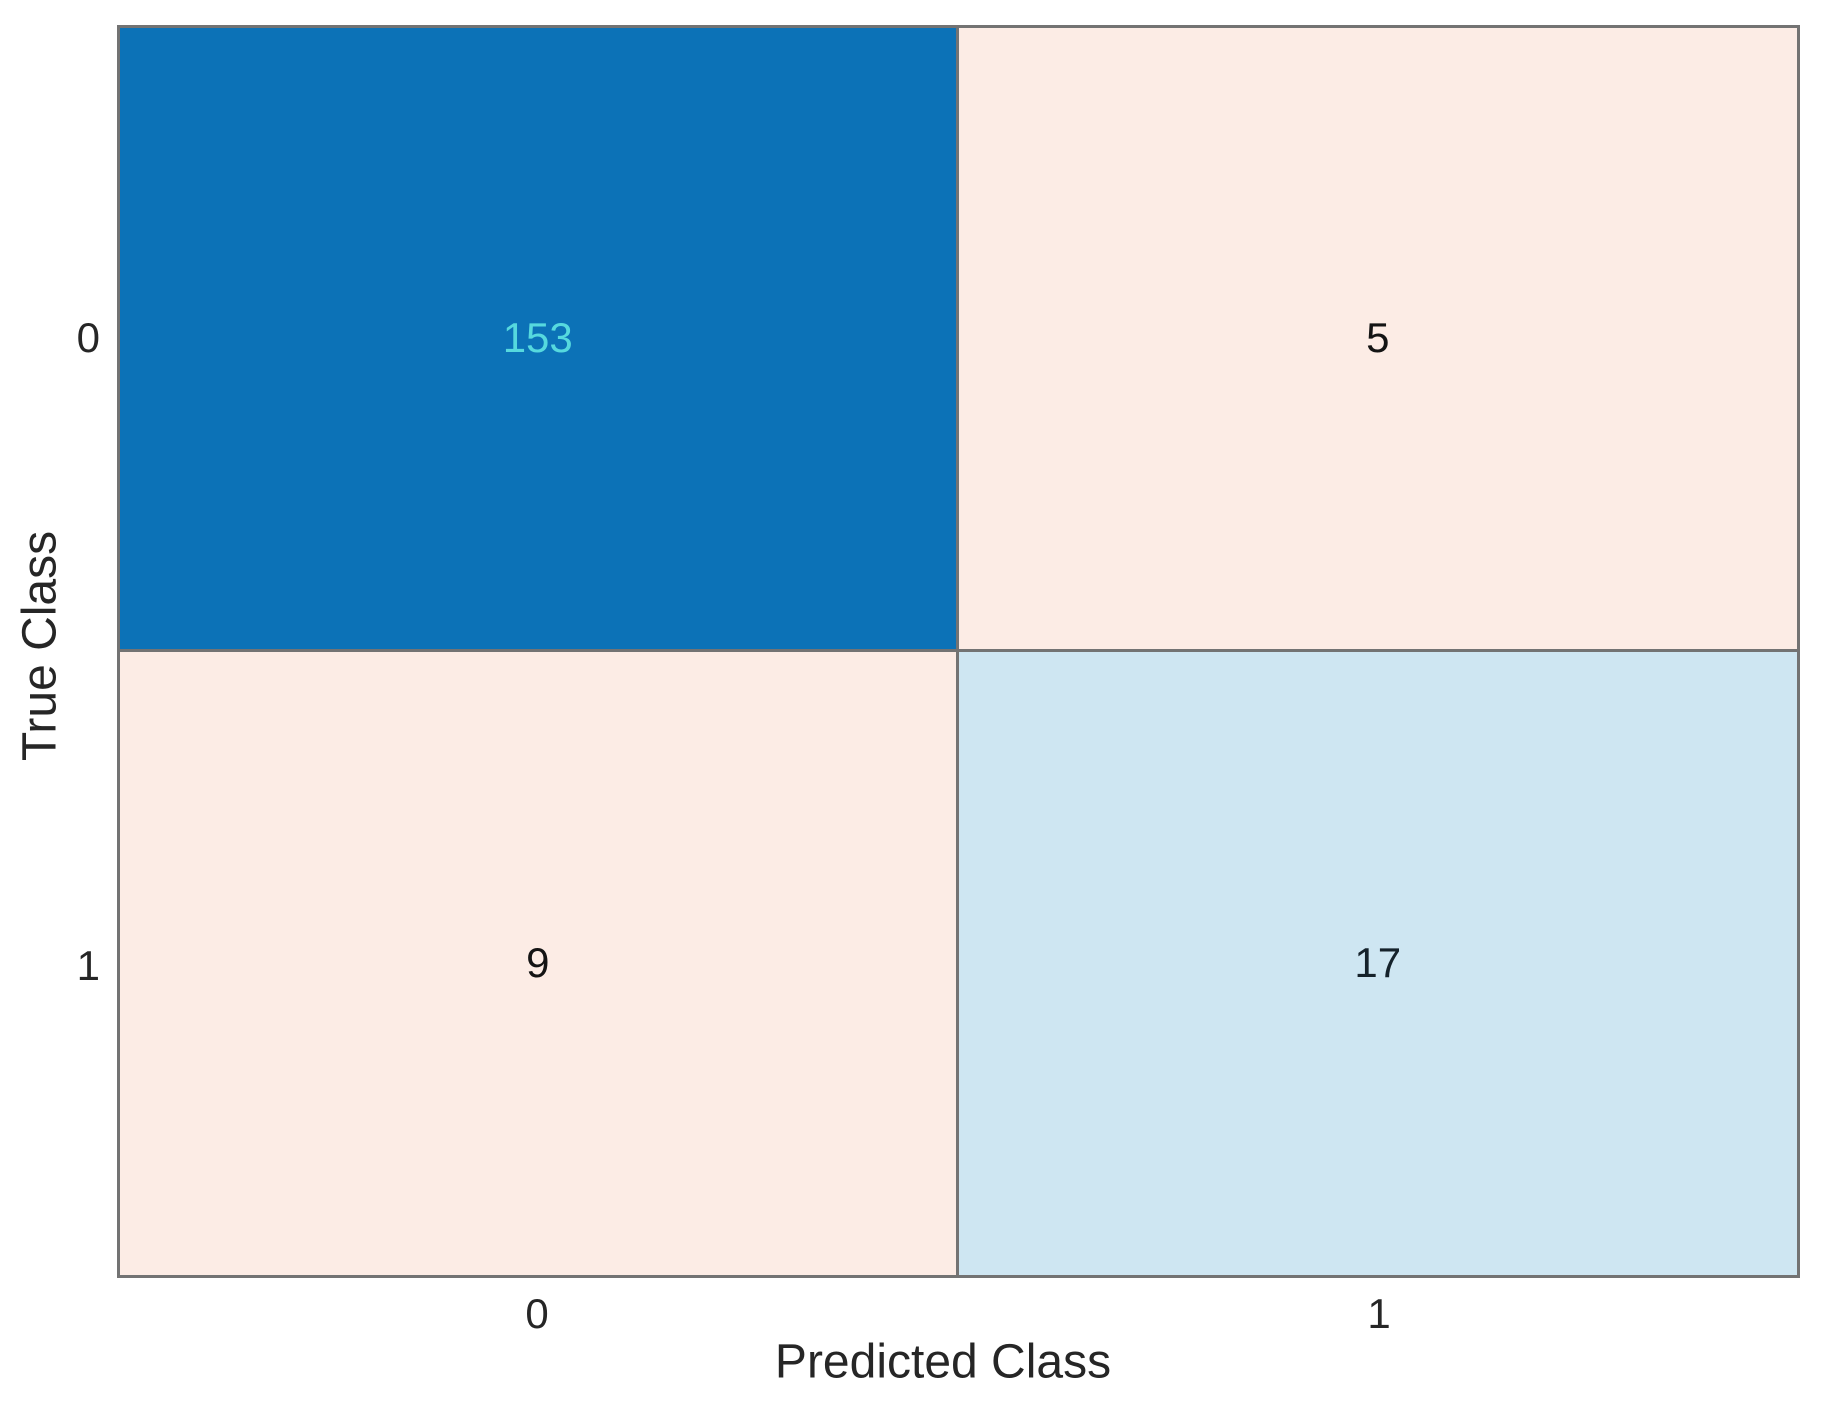 The image size is (1837, 1407). I want to click on cell-value-true0-pred1: 5, so click(1378, 338).